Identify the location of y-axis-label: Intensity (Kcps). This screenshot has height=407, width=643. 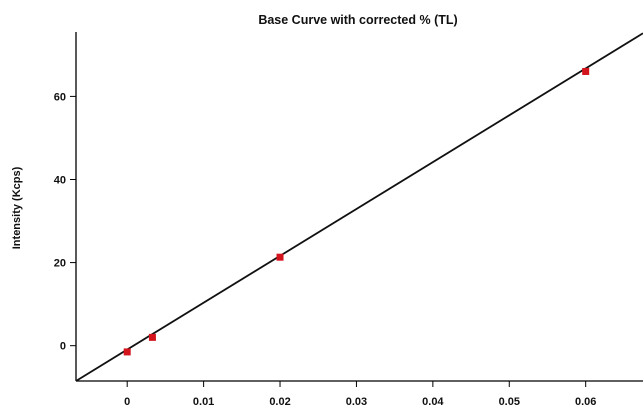
(17, 207).